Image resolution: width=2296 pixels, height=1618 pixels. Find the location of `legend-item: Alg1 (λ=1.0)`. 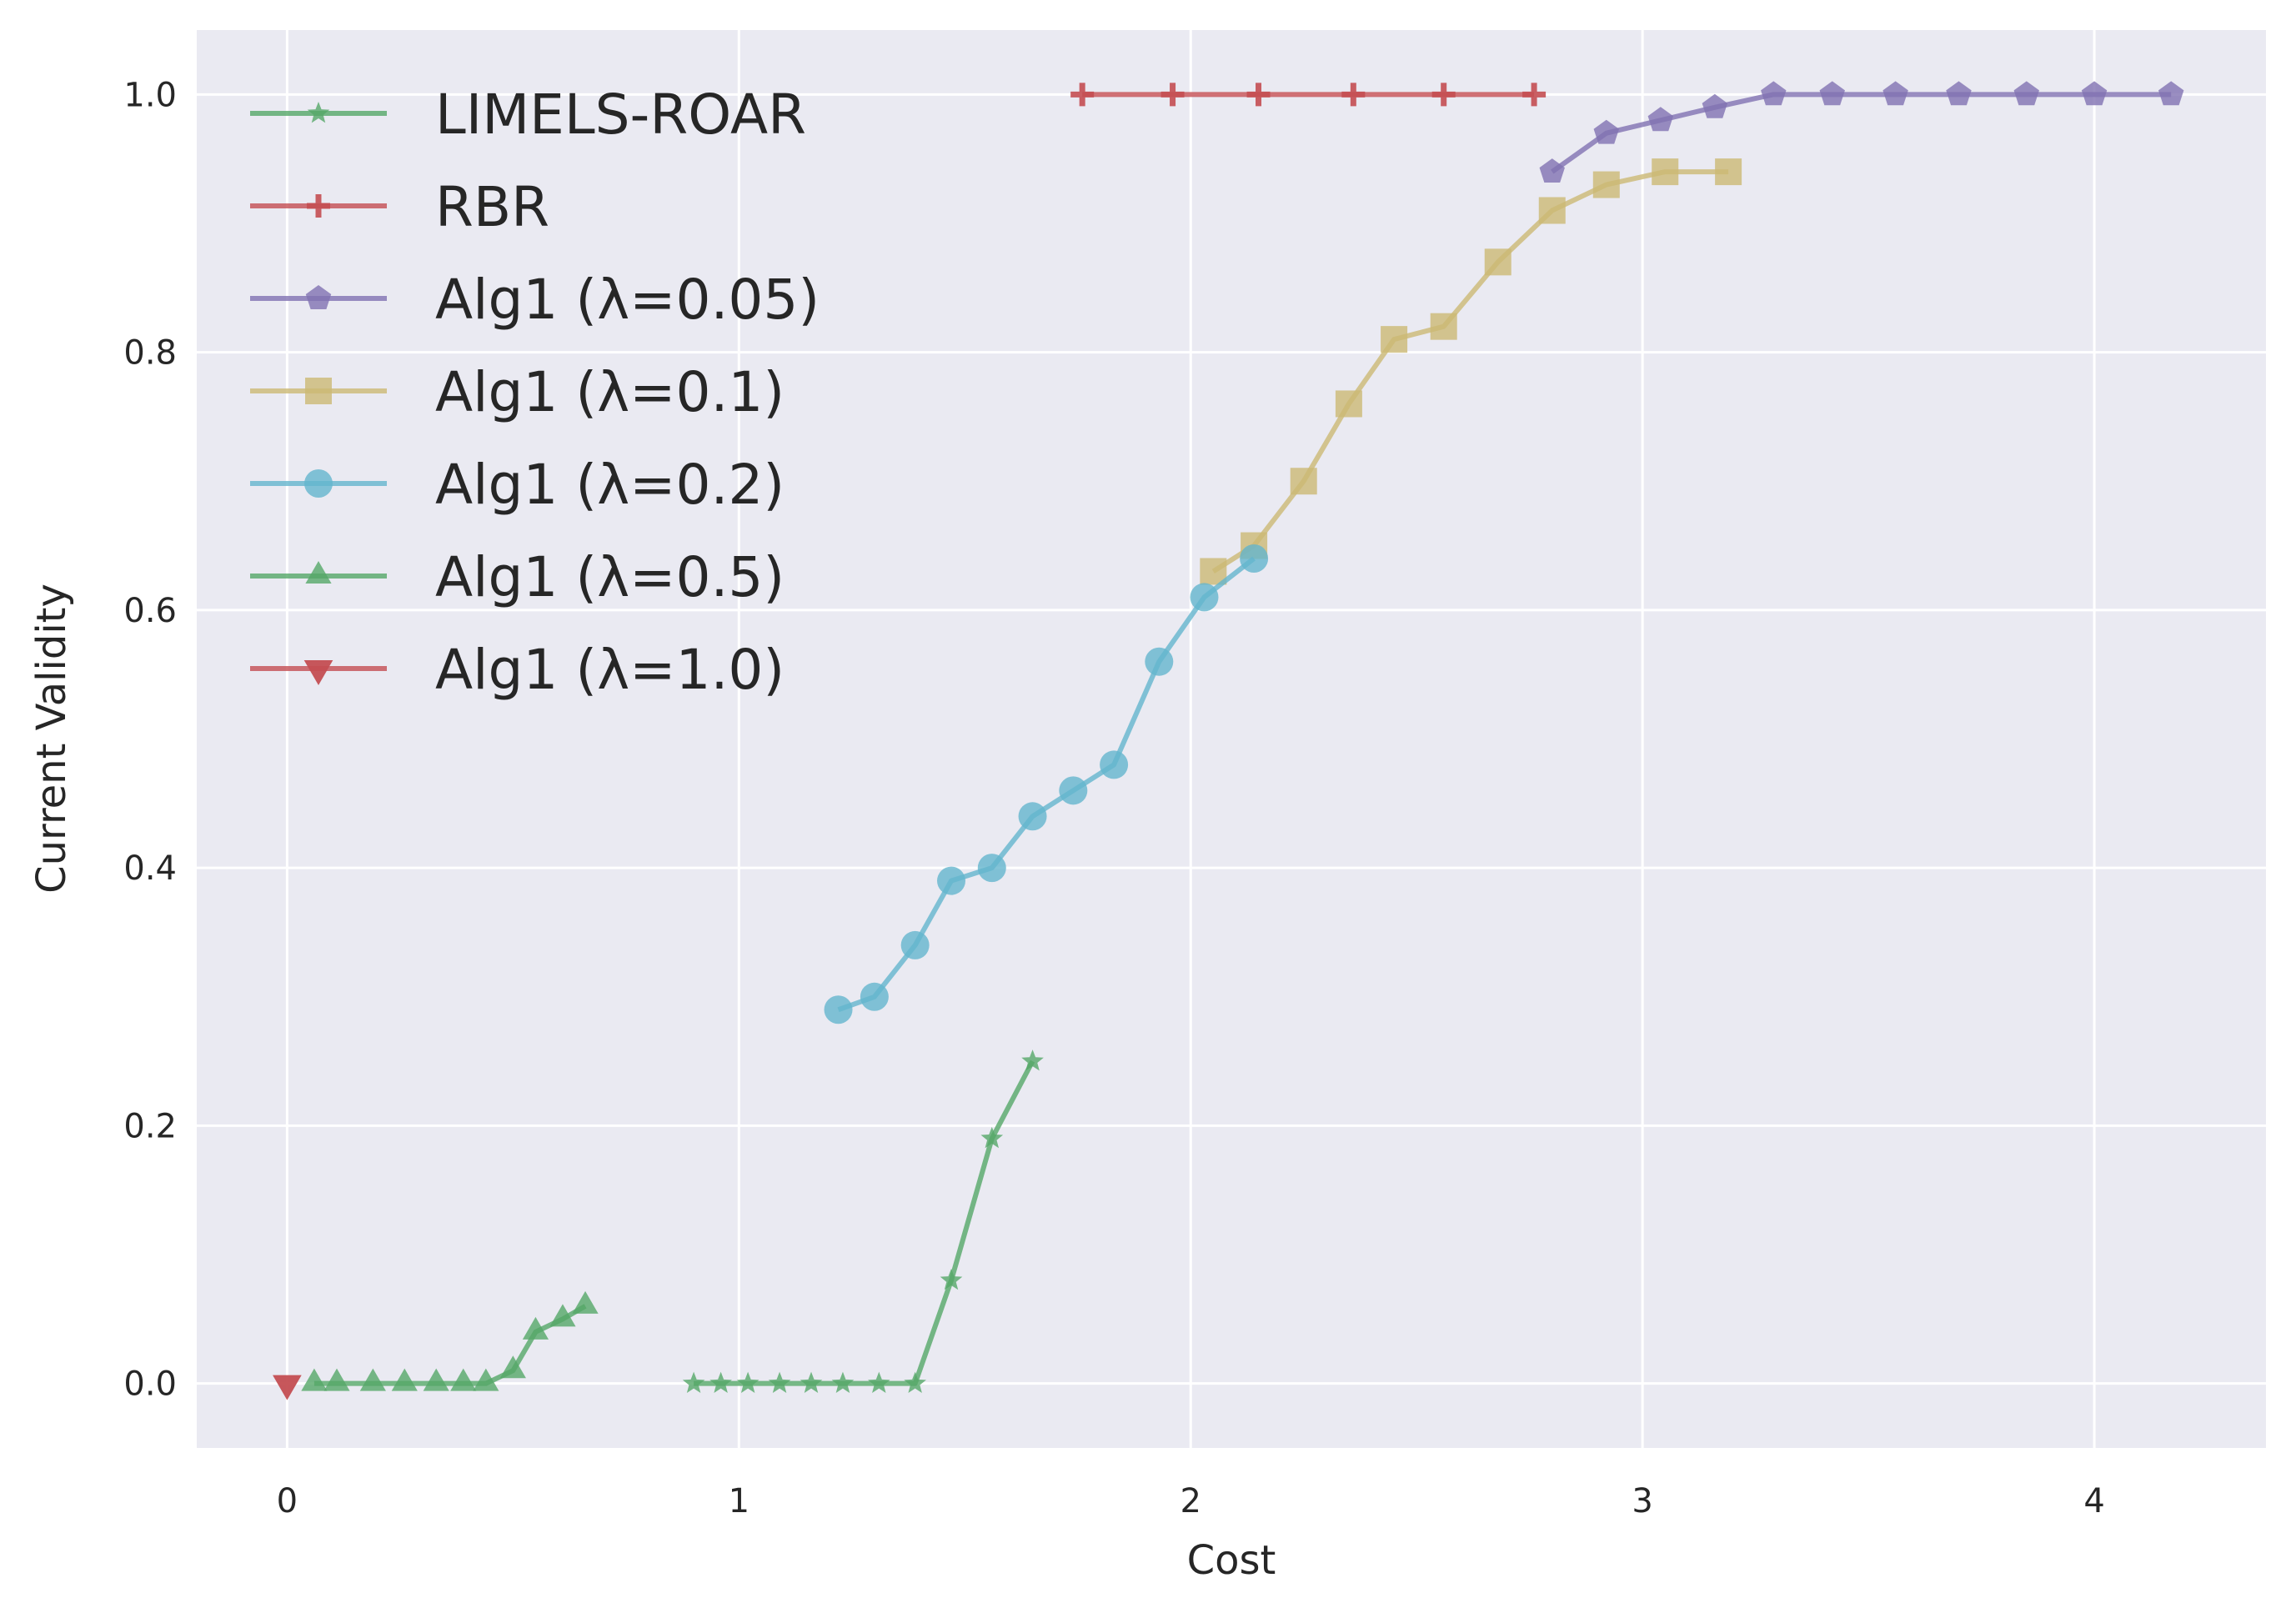

legend-item: Alg1 (λ=1.0) is located at coordinates (517, 670).